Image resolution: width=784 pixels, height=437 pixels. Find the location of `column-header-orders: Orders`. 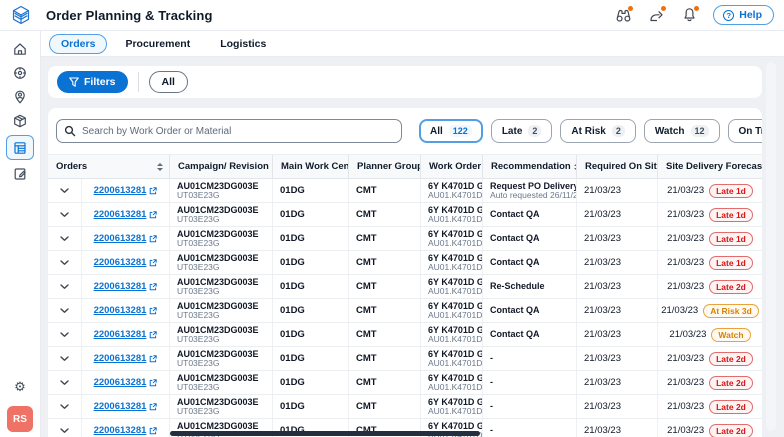

column-header-orders: Orders is located at coordinates (109, 166).